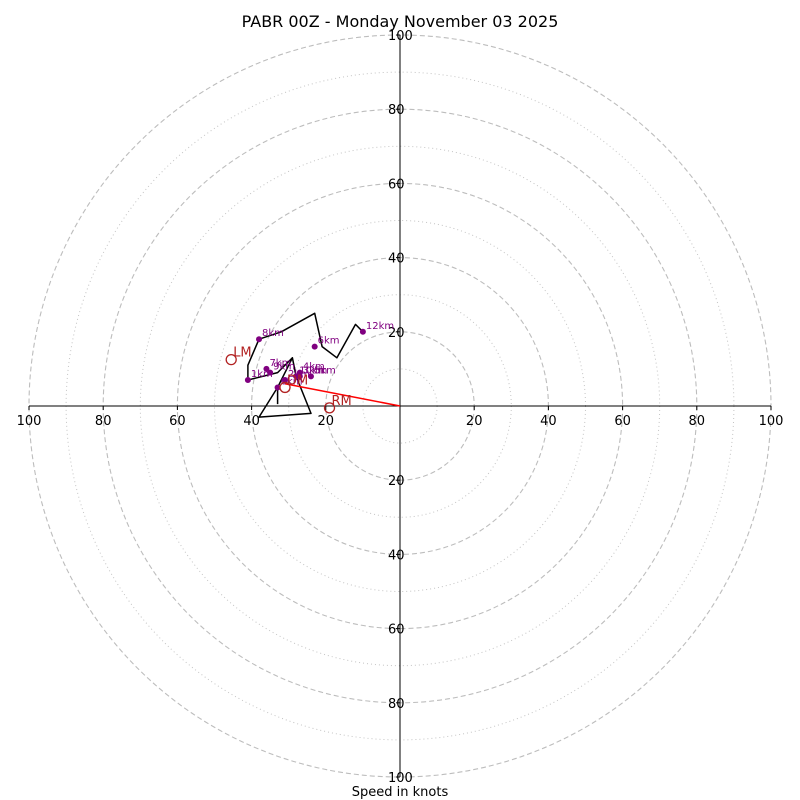  I want to click on height-markers: 0km1km2km3km4km5km6km7km8km9km10km12km, so click(319, 356).